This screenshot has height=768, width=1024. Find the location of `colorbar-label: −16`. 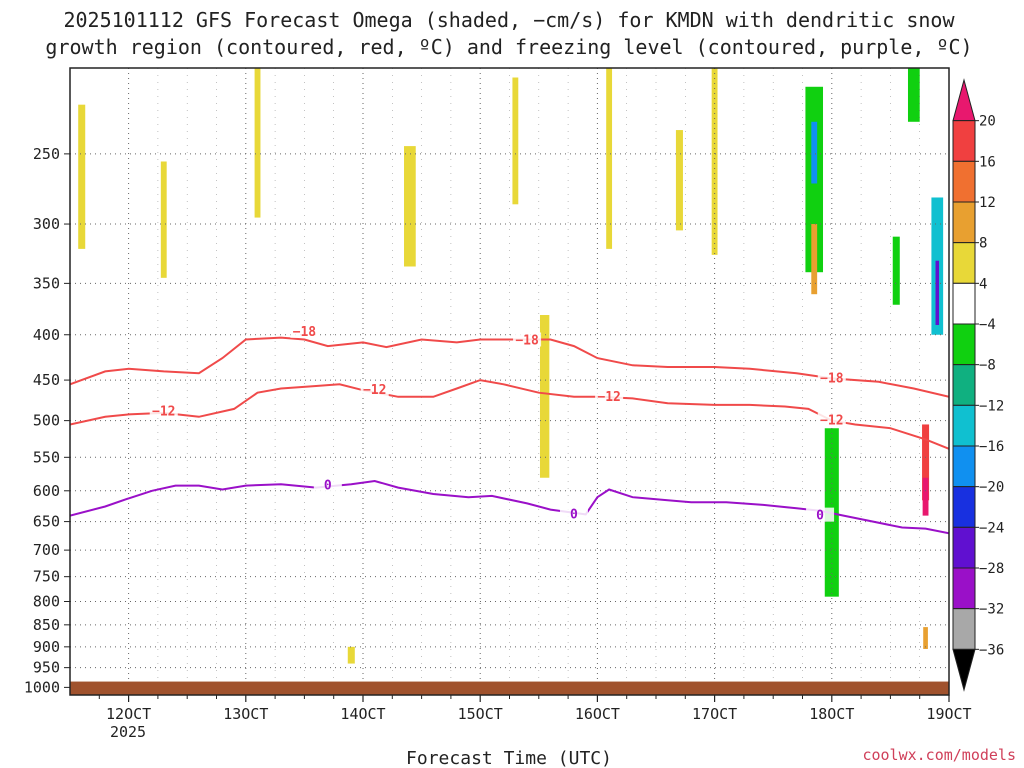

colorbar-label: −16 is located at coordinates (991, 447).